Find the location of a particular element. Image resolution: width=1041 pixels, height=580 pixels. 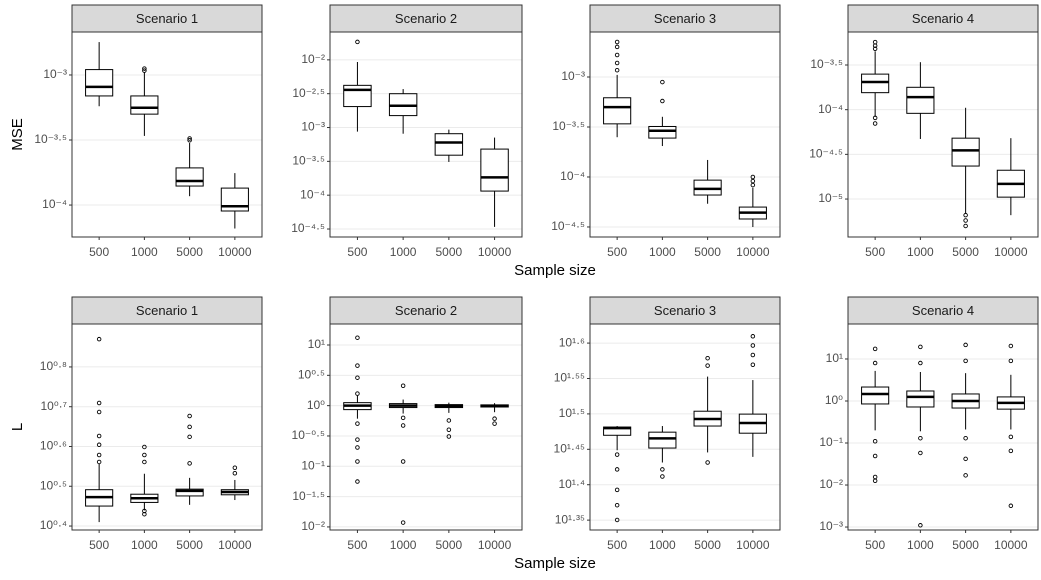

panel-title: Scenario 3 is located at coordinates (685, 18).